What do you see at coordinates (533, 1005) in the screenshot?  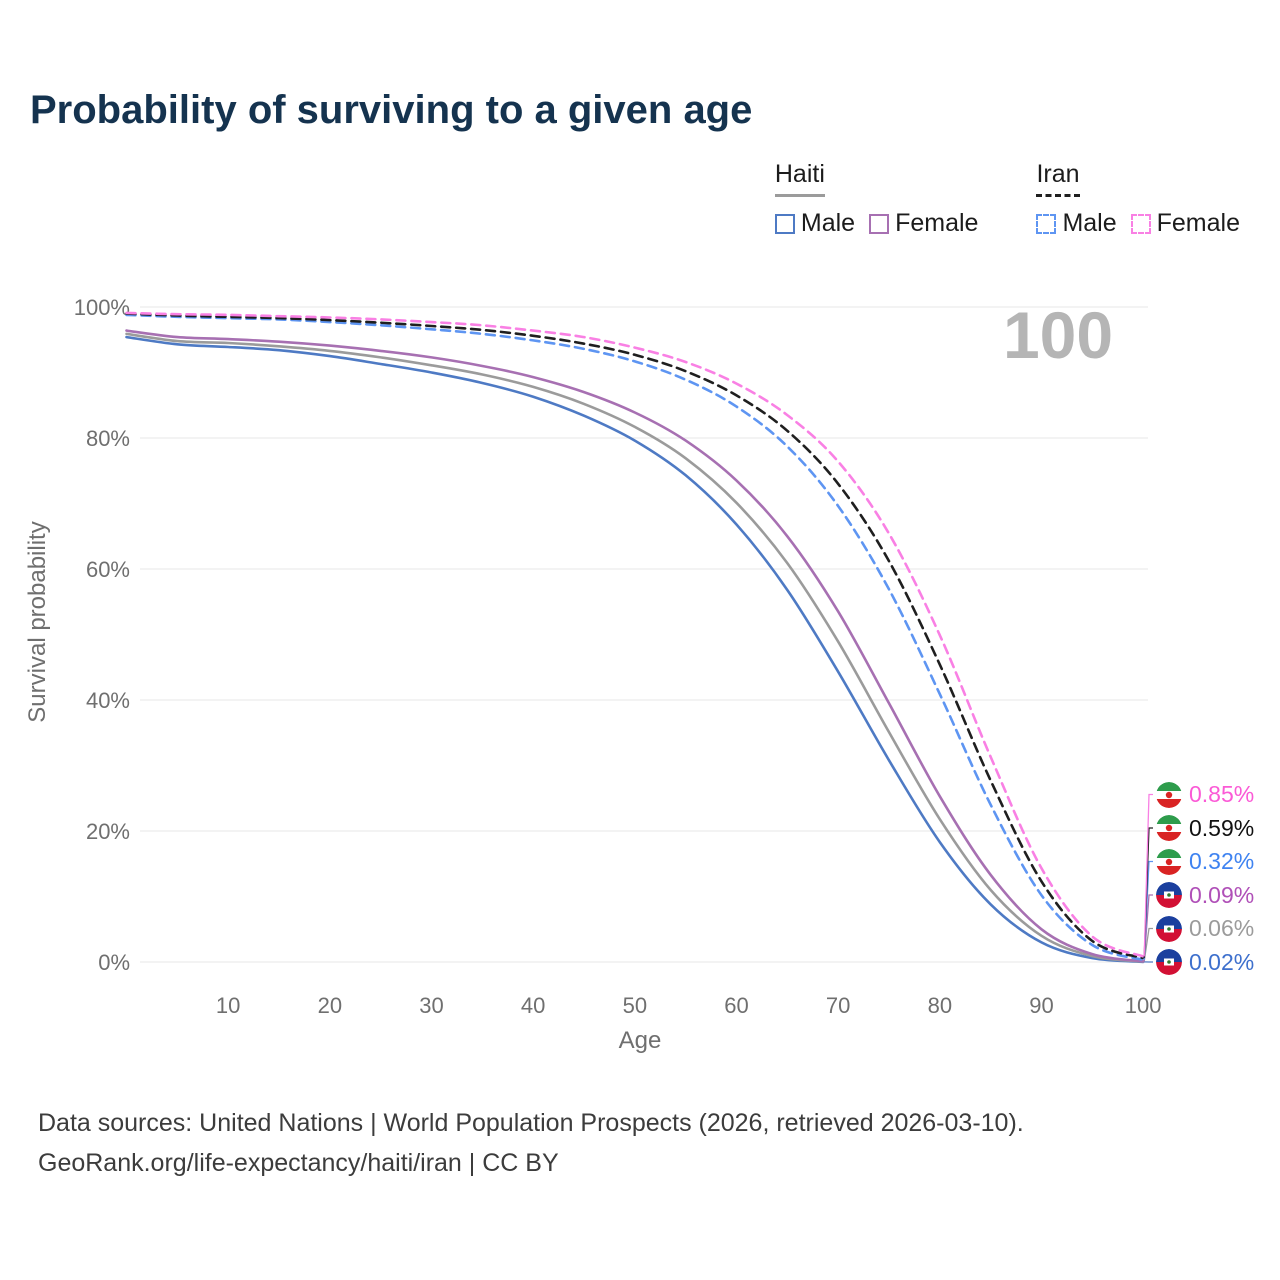 I see `x-tick-label-40: 40` at bounding box center [533, 1005].